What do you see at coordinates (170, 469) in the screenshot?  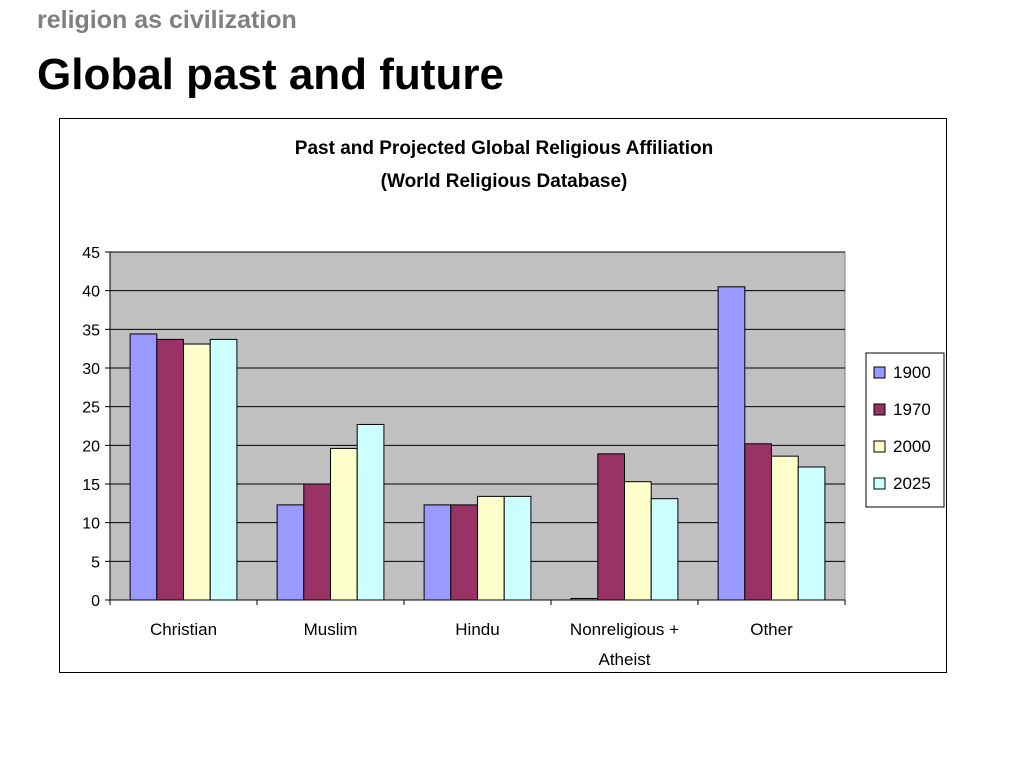 I see `bar-christian-1970` at bounding box center [170, 469].